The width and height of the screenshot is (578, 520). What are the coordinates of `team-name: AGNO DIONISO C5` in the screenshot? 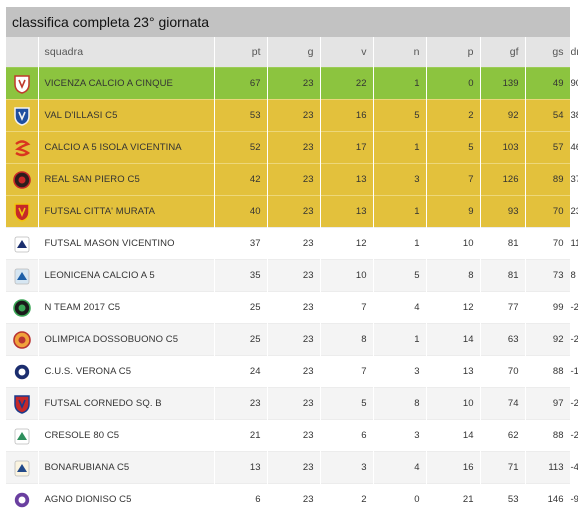 It's located at (126, 499).